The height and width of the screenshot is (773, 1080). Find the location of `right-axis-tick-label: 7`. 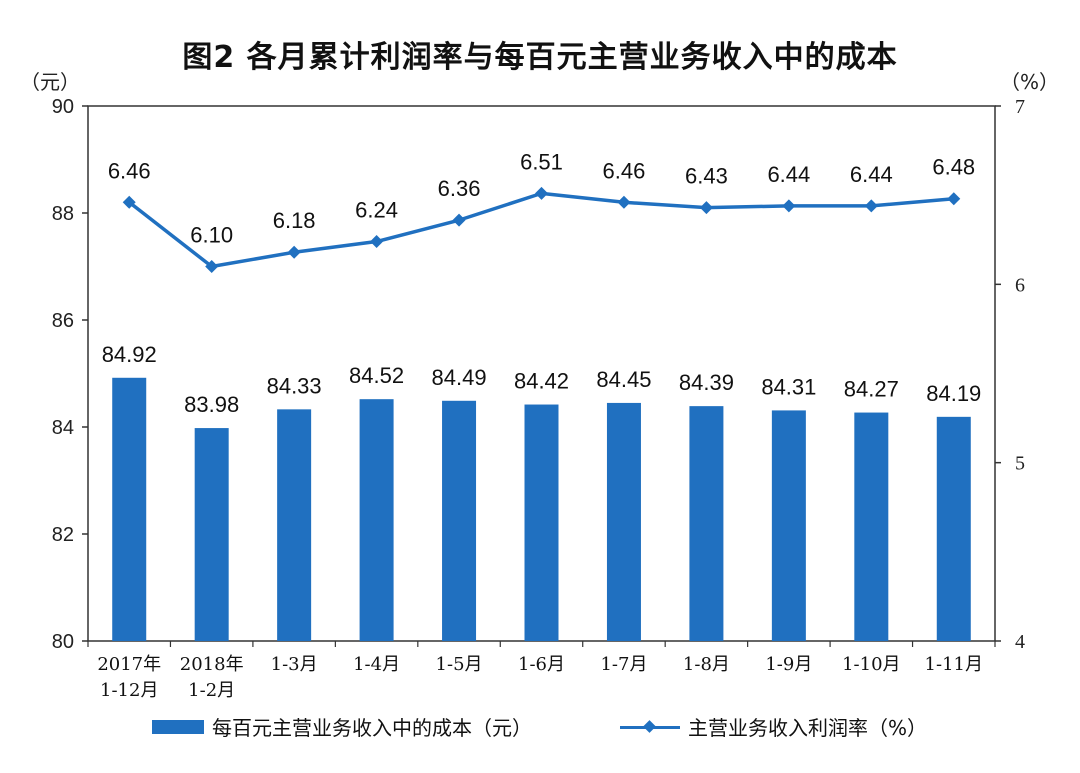

right-axis-tick-label: 7 is located at coordinates (1020, 107).